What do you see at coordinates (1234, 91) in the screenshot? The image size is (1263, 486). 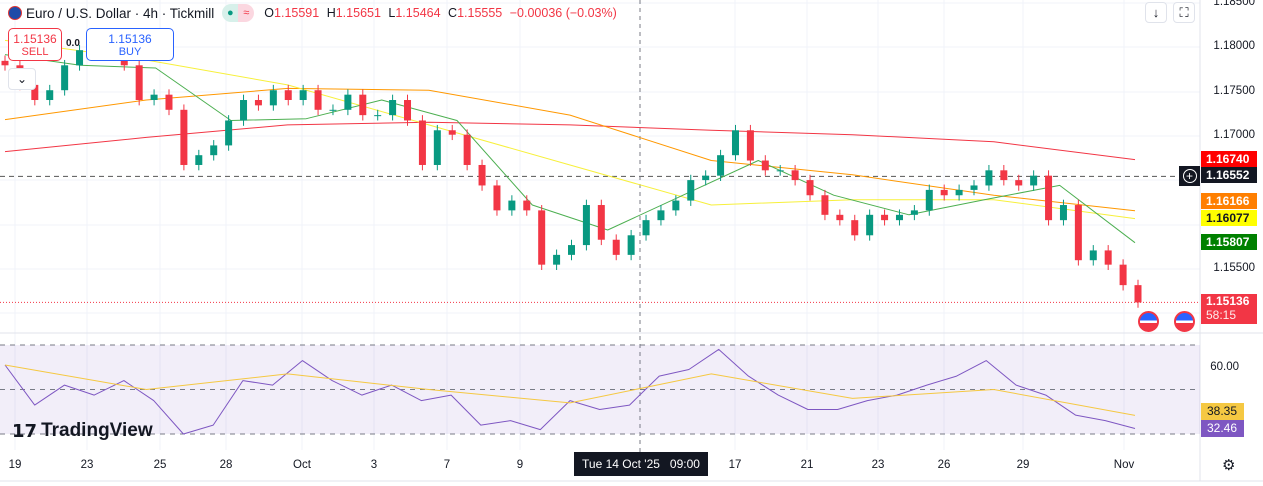 I see `price-label: 1.17500` at bounding box center [1234, 91].